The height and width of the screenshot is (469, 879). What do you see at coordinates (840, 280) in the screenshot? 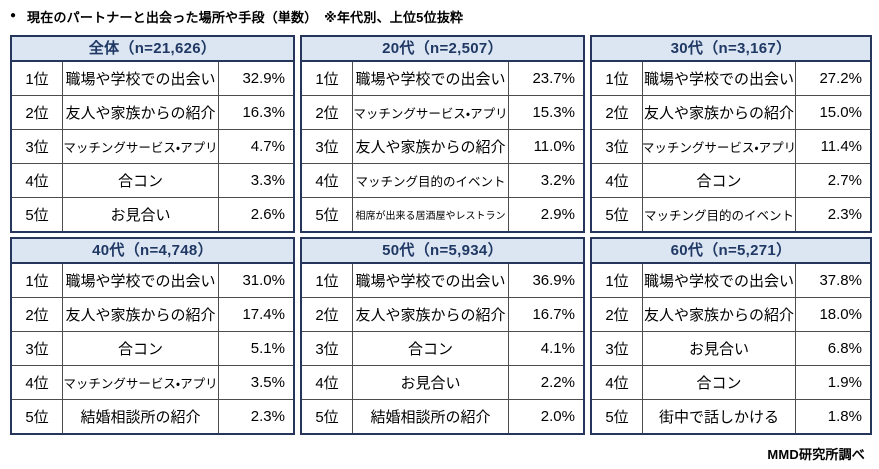
I see `value-cell: 37.8%` at bounding box center [840, 280].